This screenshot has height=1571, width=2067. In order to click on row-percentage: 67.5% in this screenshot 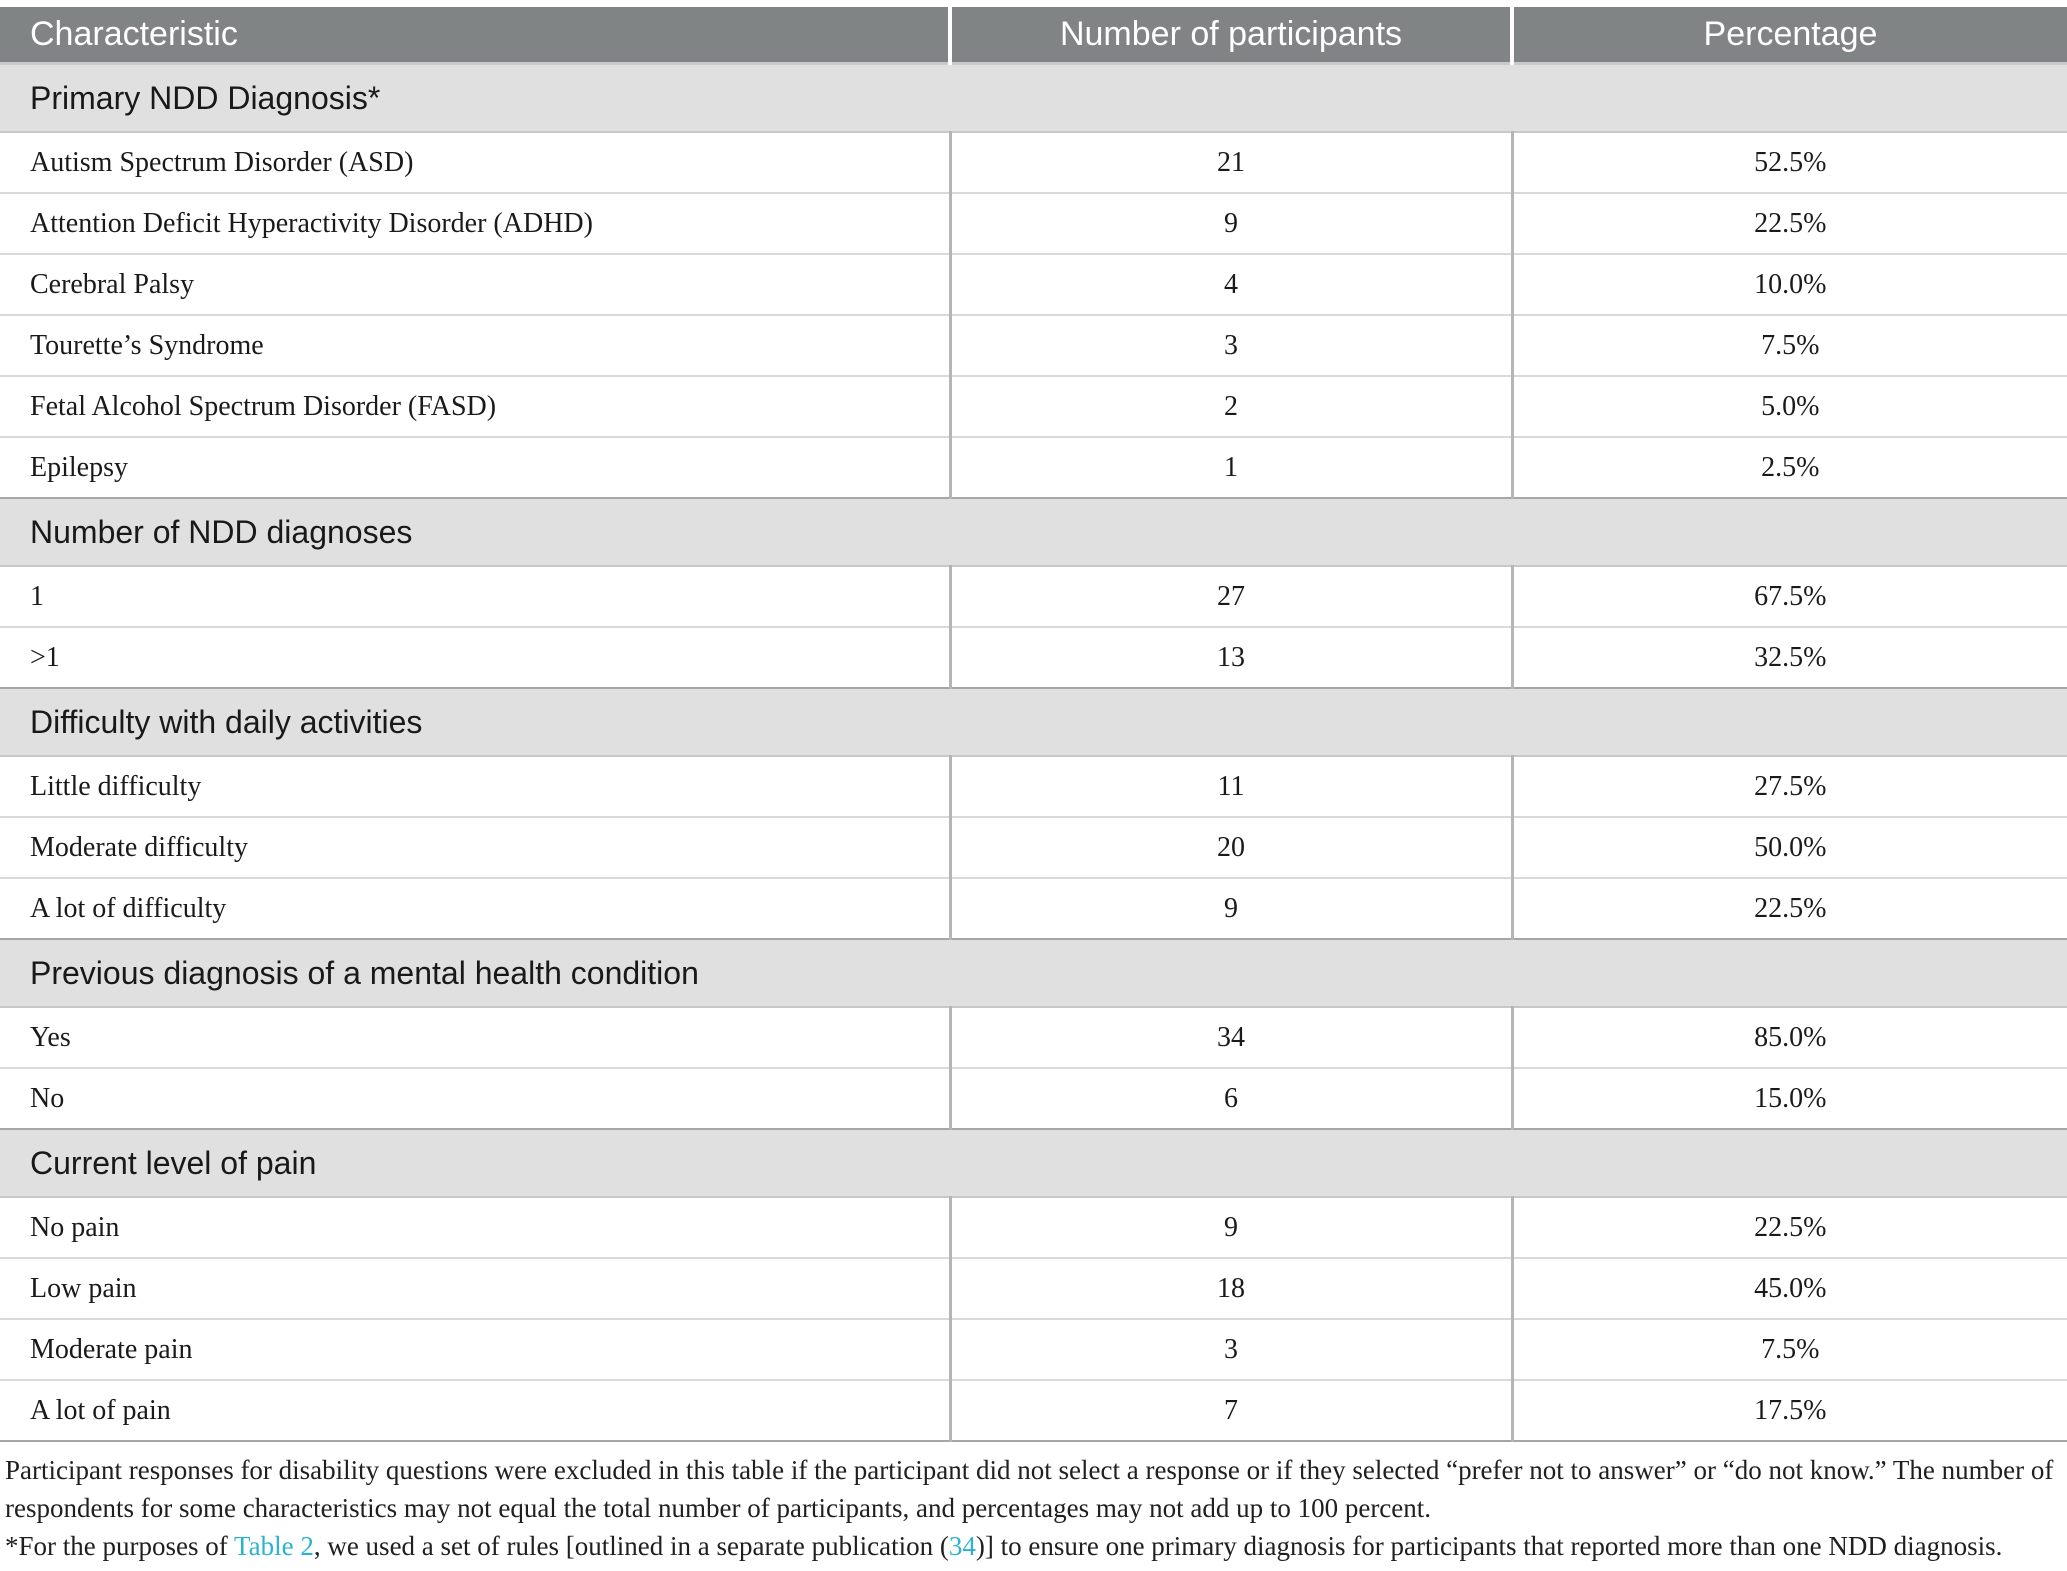, I will do `click(1788, 596)`.